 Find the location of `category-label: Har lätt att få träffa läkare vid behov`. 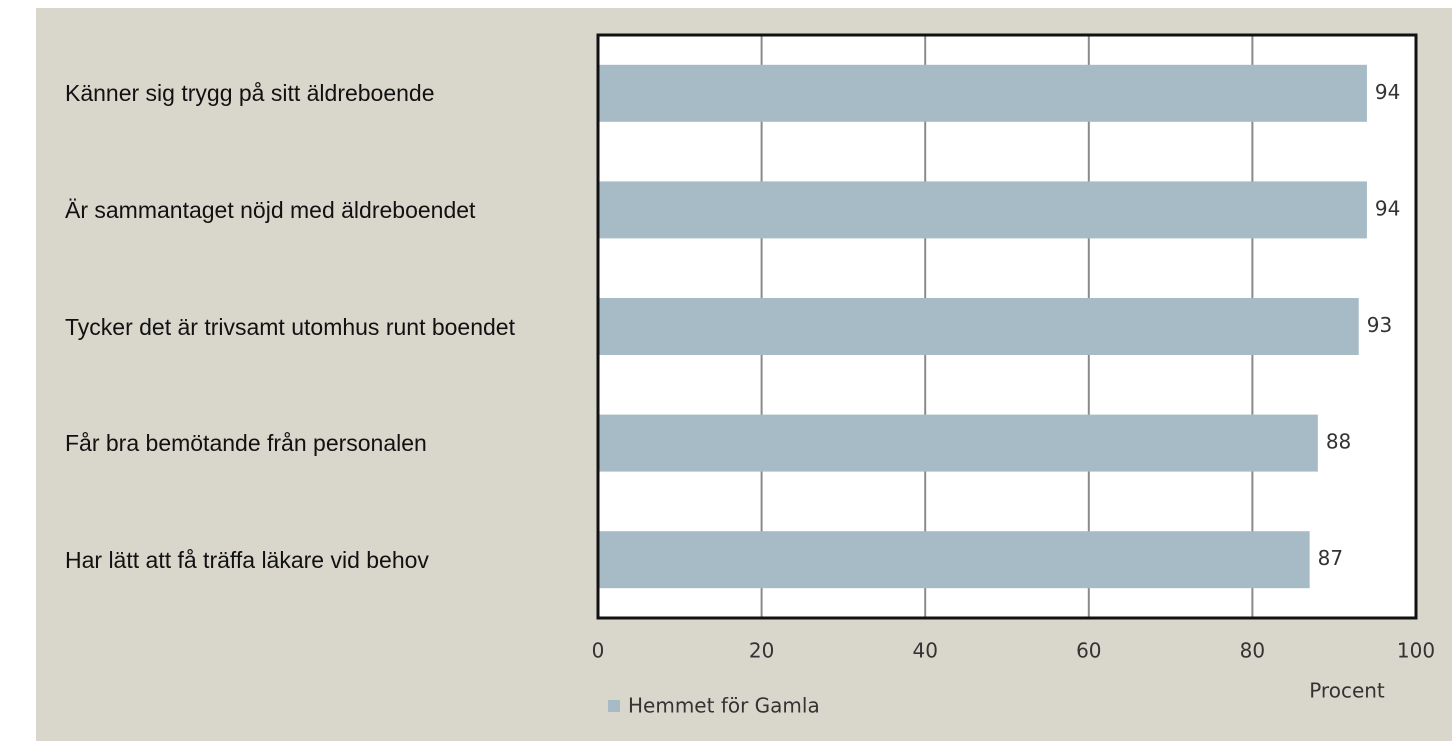

category-label: Har lätt att få träffa läkare vid behov is located at coordinates (247, 559).